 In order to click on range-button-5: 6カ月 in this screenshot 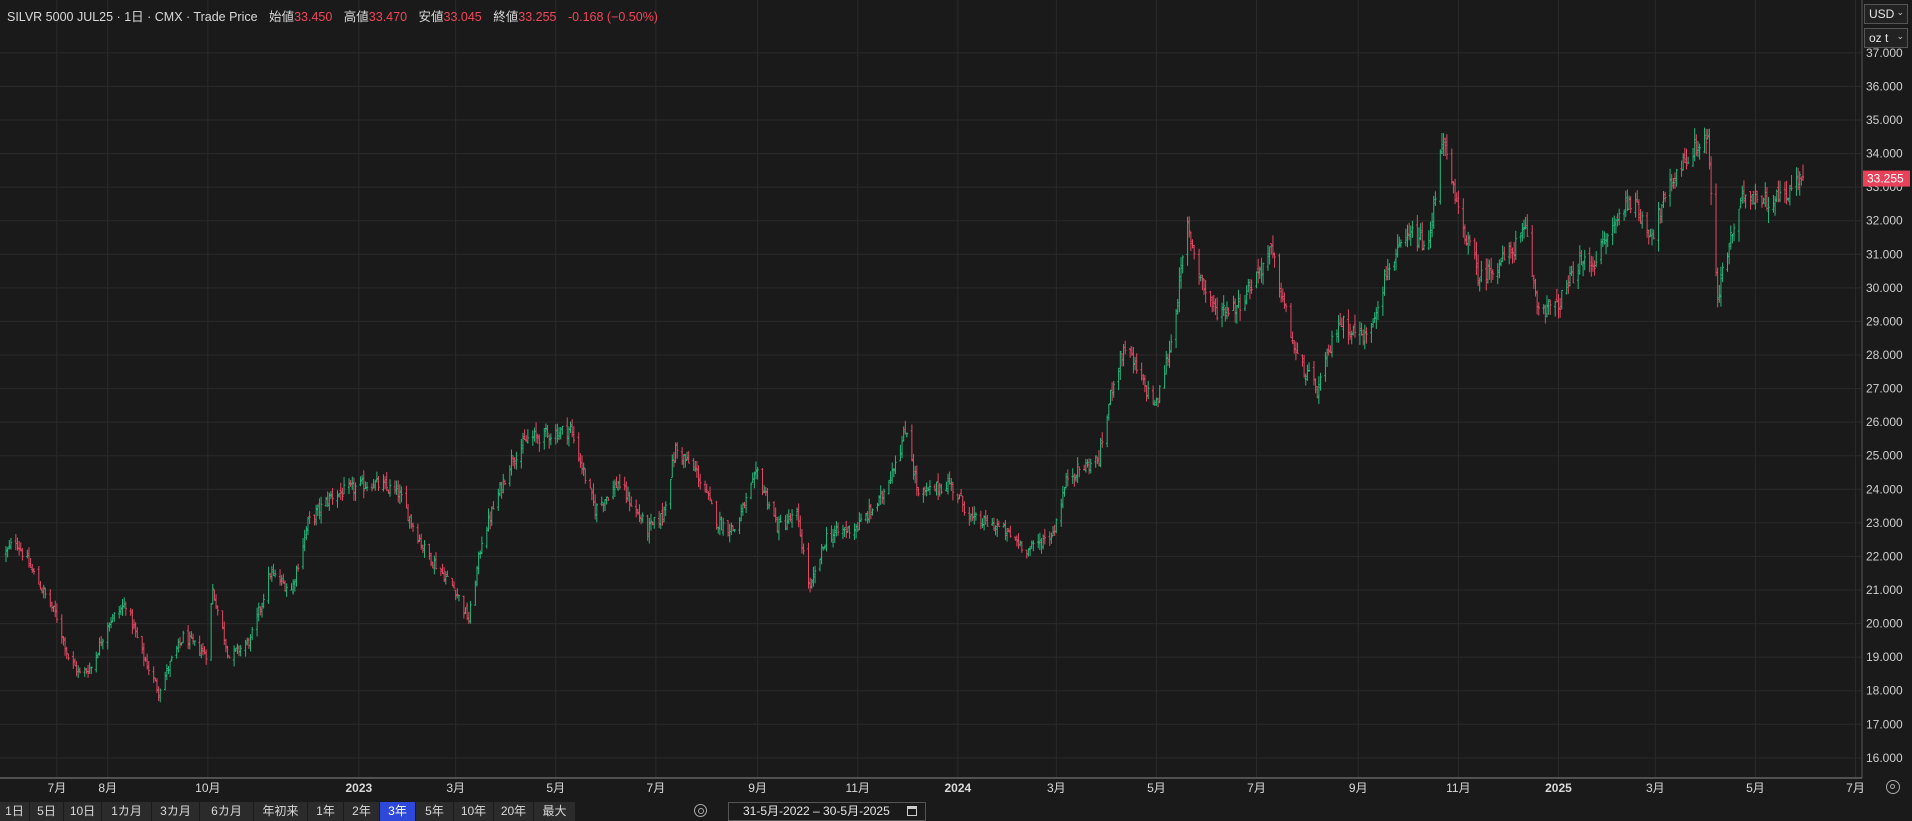, I will do `click(227, 811)`.